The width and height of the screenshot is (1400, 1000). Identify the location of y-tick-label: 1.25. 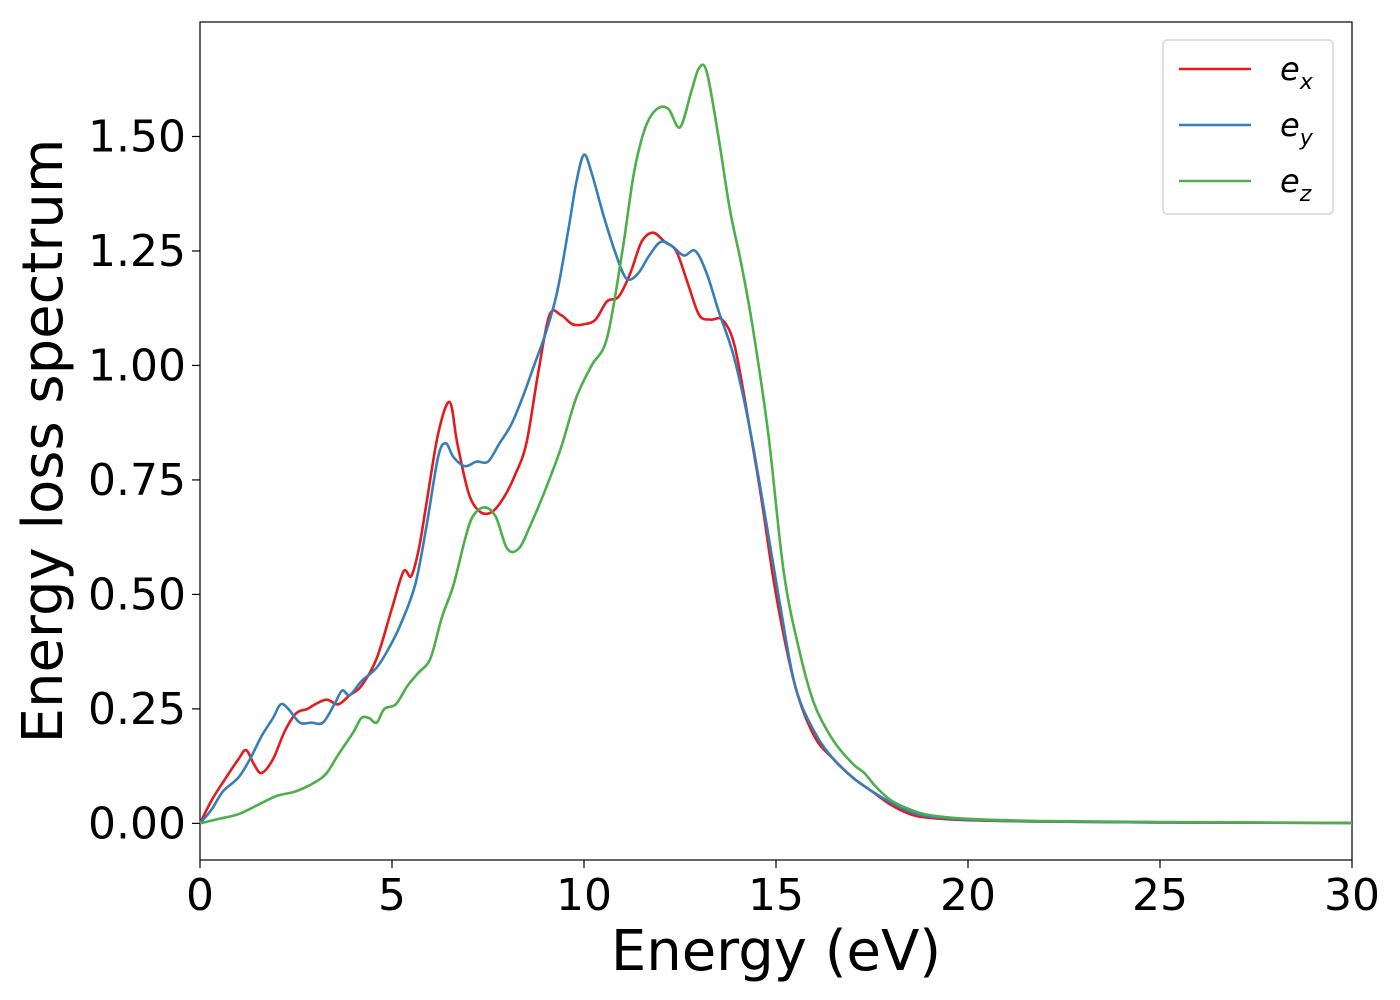
(137, 251).